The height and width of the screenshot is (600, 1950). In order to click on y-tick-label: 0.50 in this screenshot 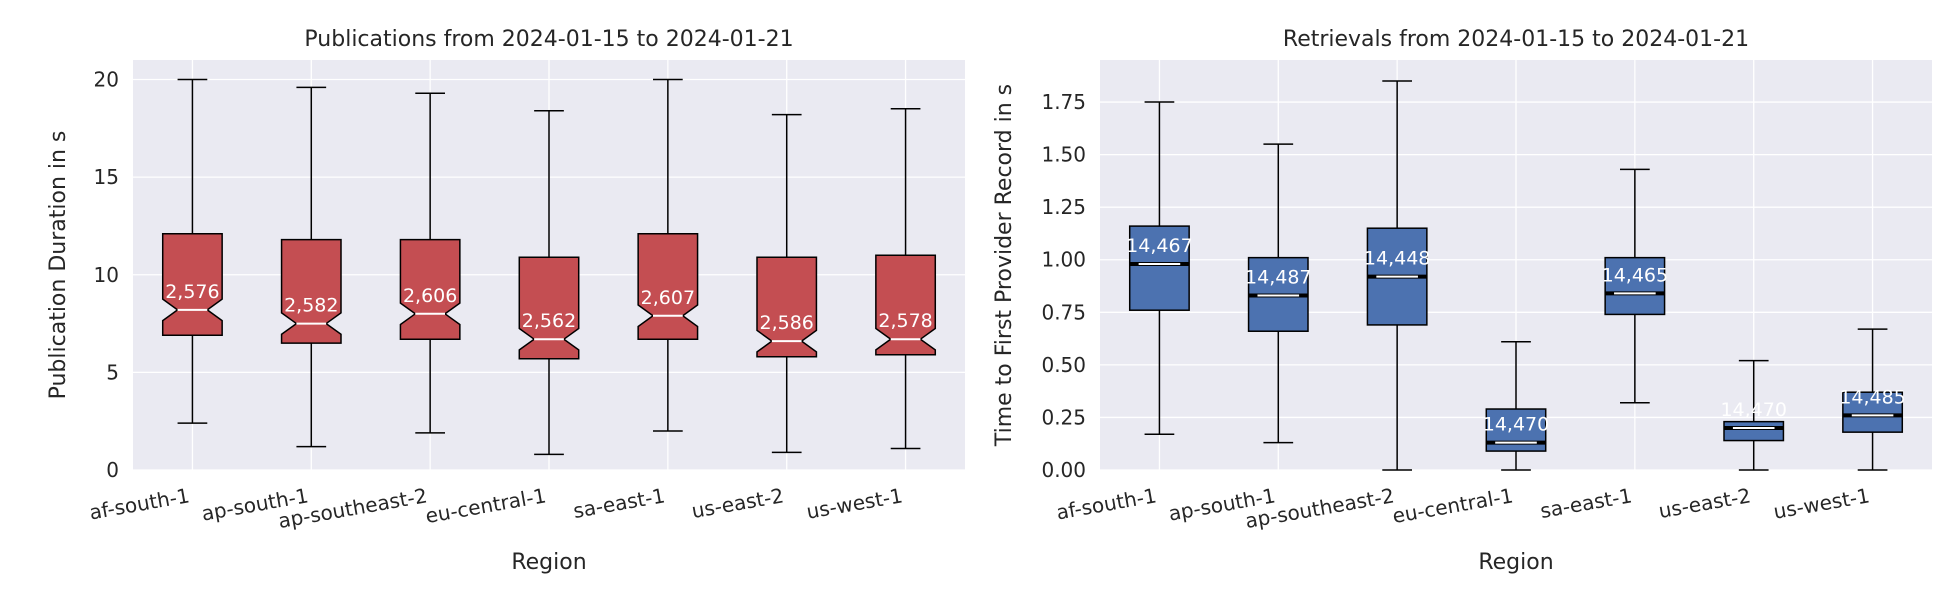, I will do `click(1063, 365)`.